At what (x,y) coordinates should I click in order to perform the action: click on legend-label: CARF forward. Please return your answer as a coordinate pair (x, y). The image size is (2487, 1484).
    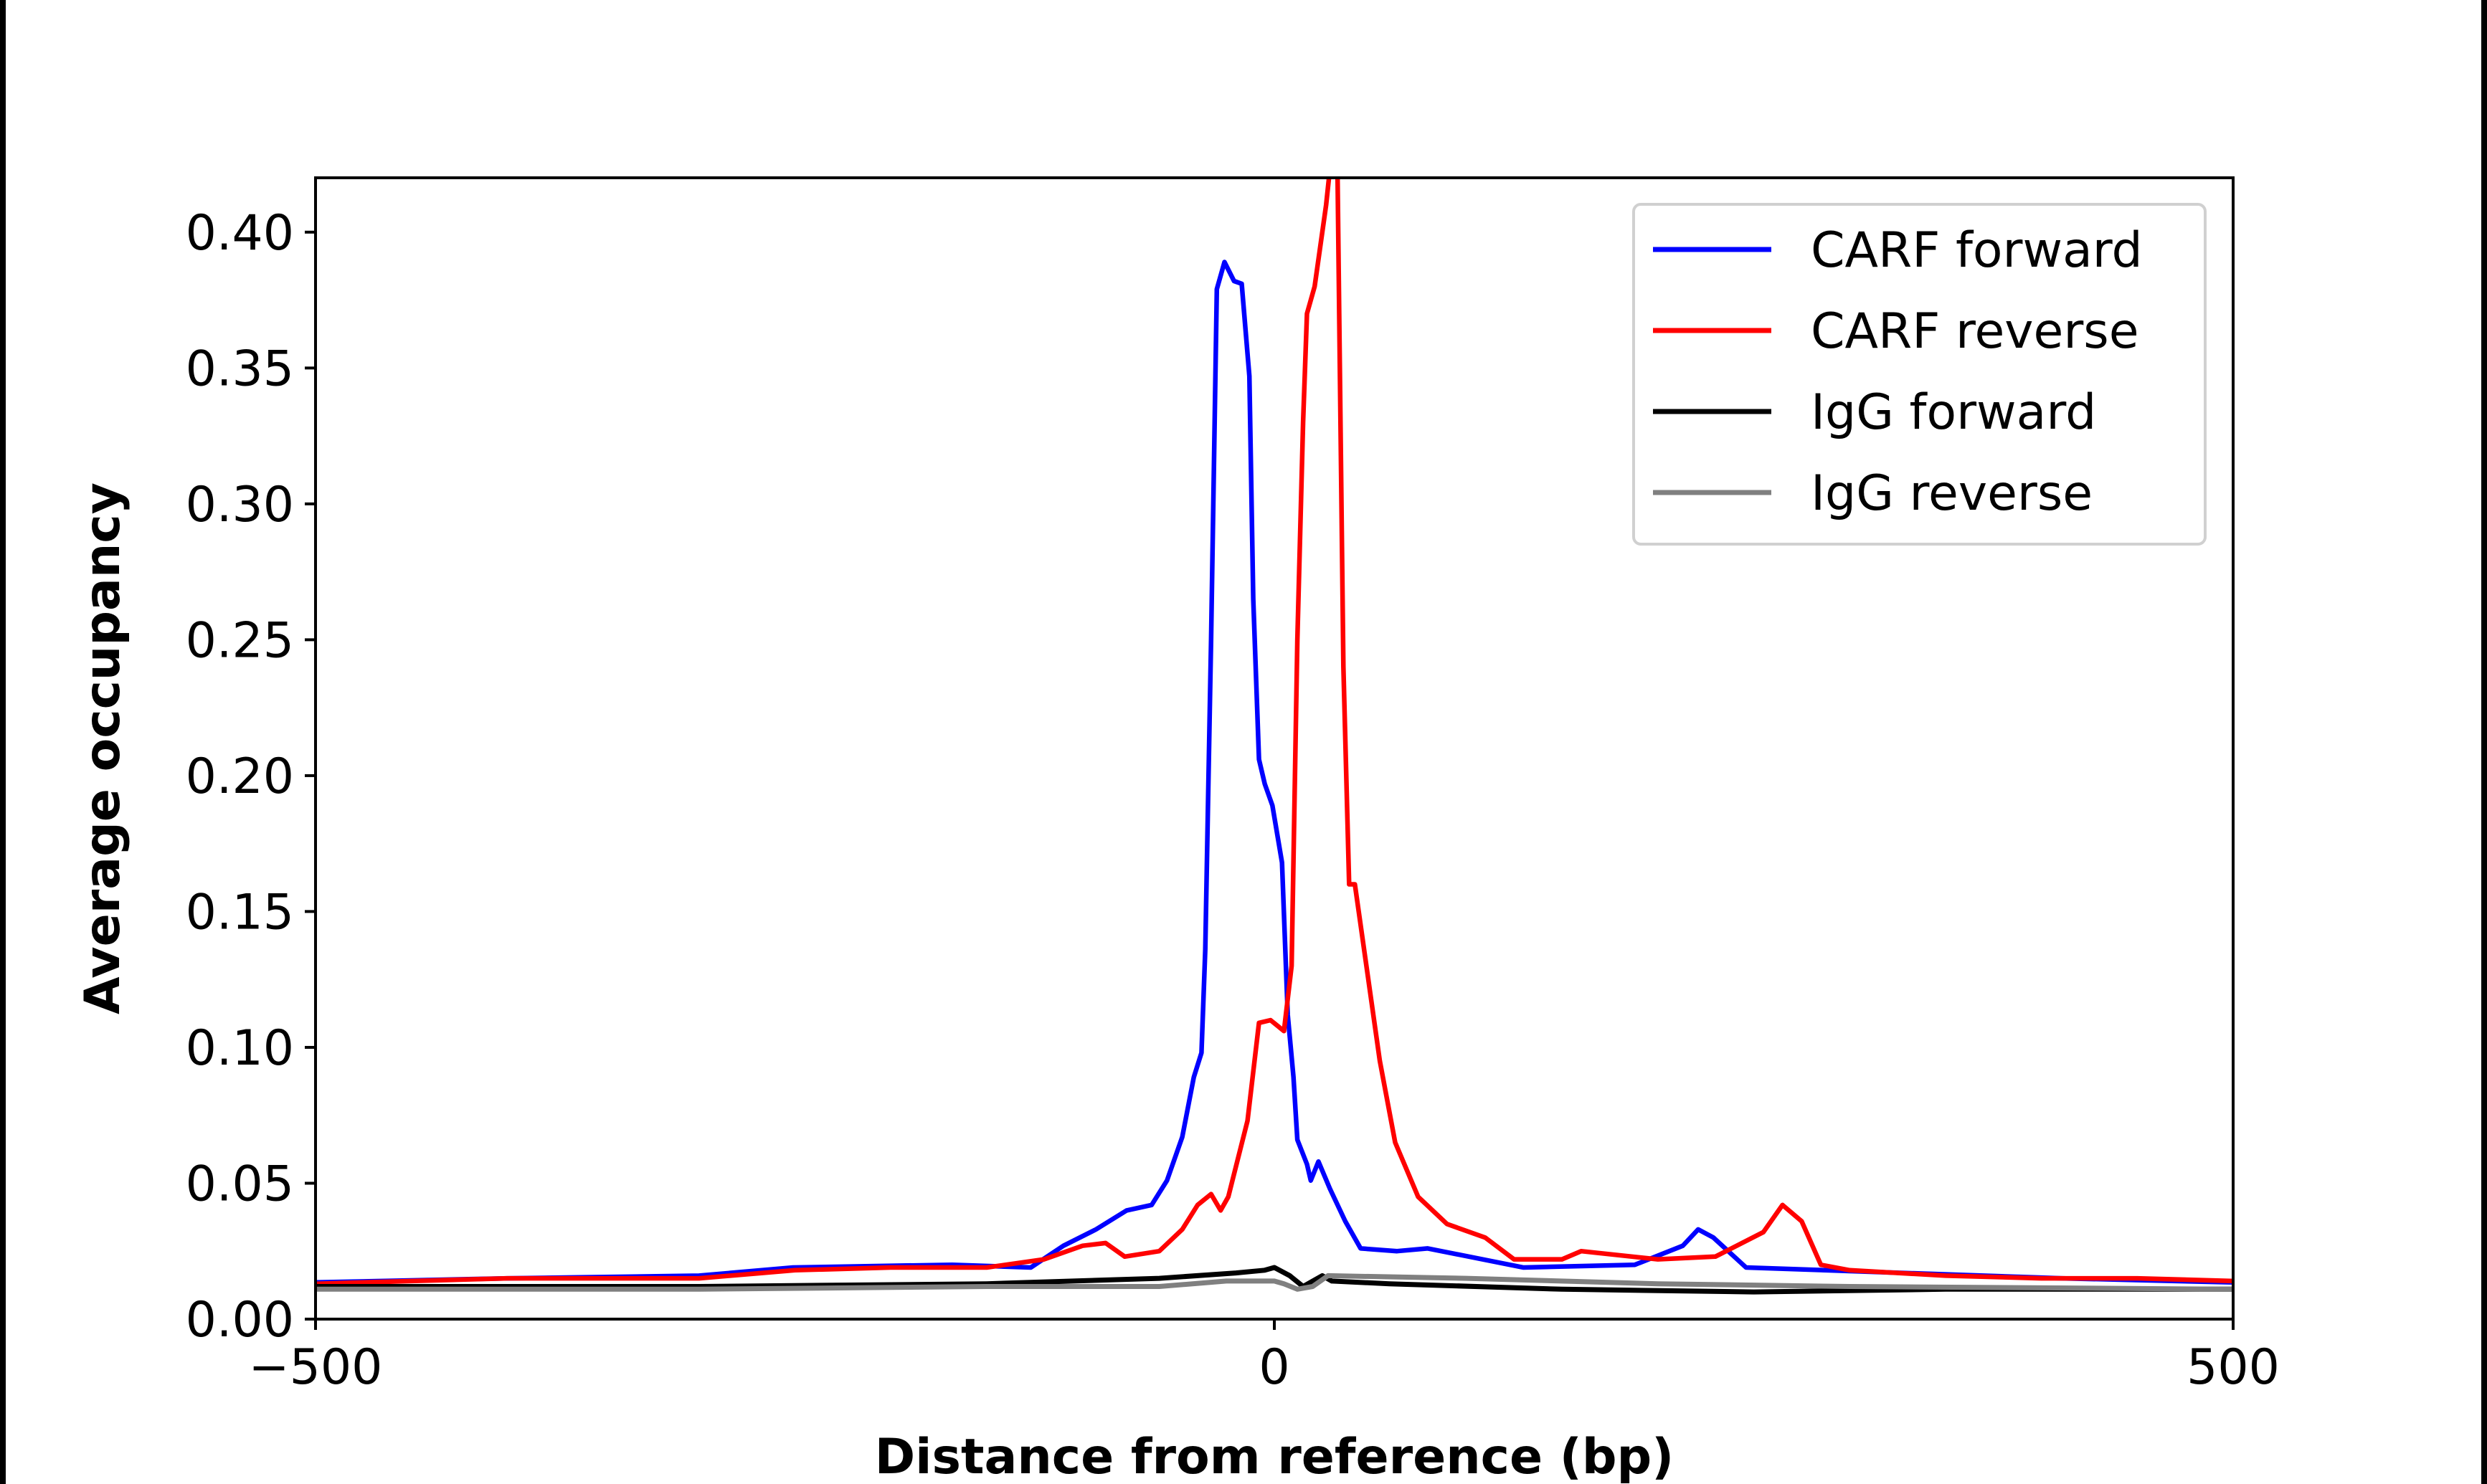
    Looking at the image, I should click on (1977, 250).